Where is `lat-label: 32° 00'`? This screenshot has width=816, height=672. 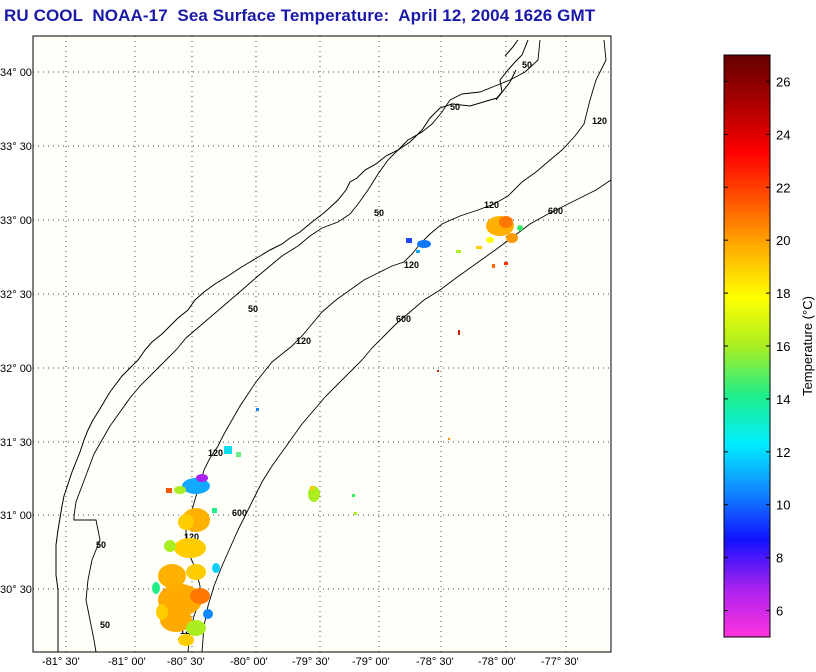
lat-label: 32° 00' is located at coordinates (17, 369).